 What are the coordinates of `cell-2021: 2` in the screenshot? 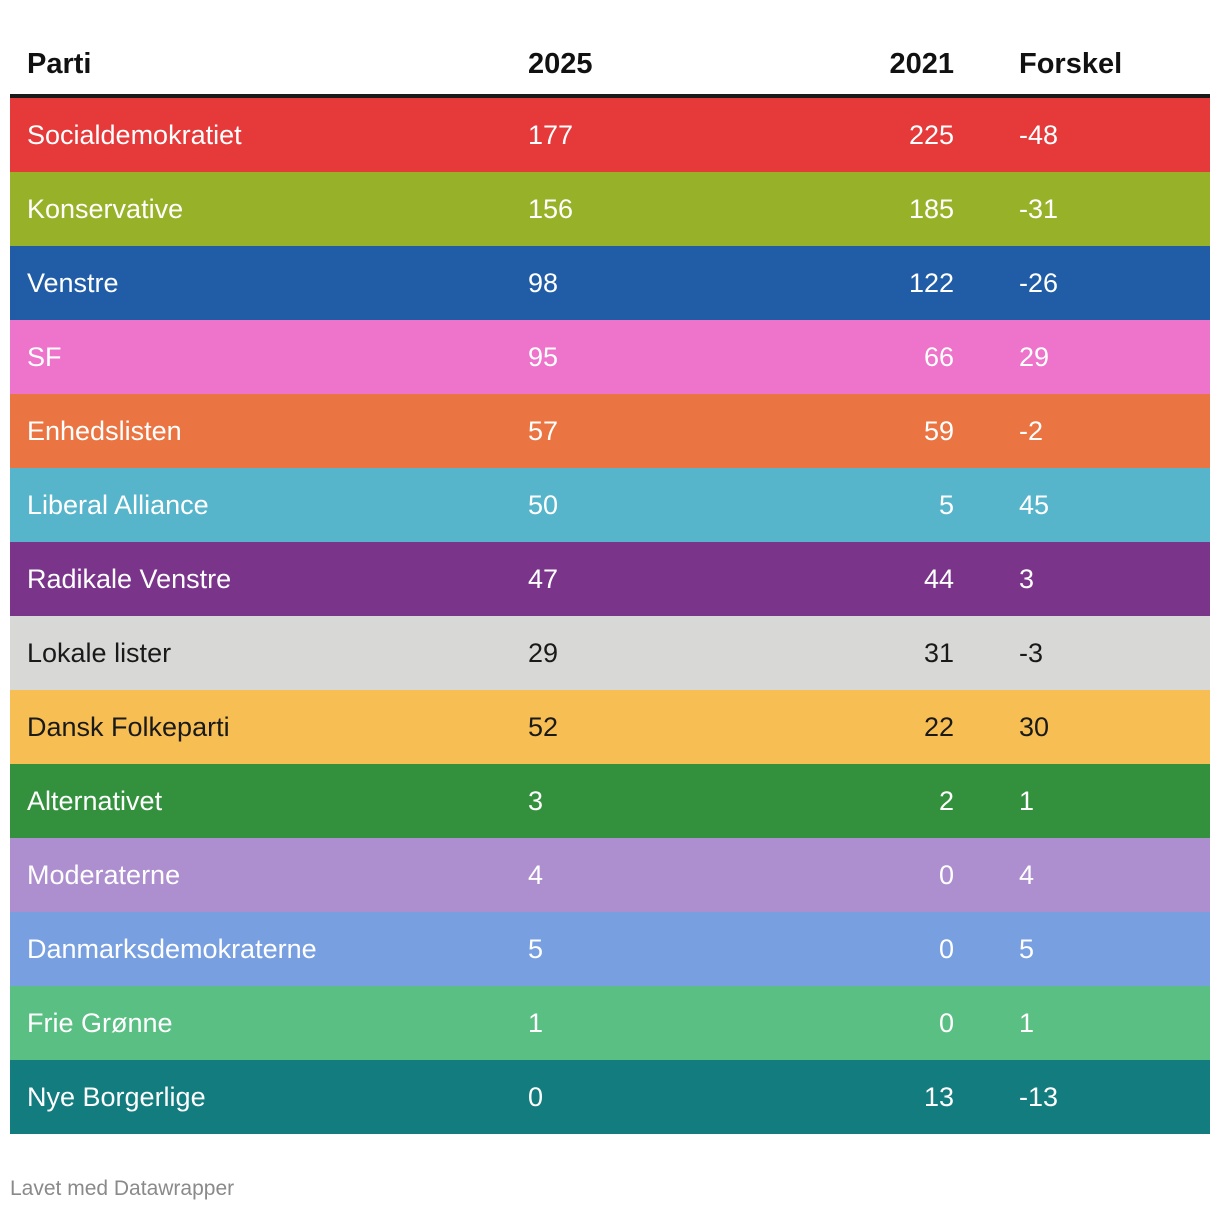 It's located at (946, 801).